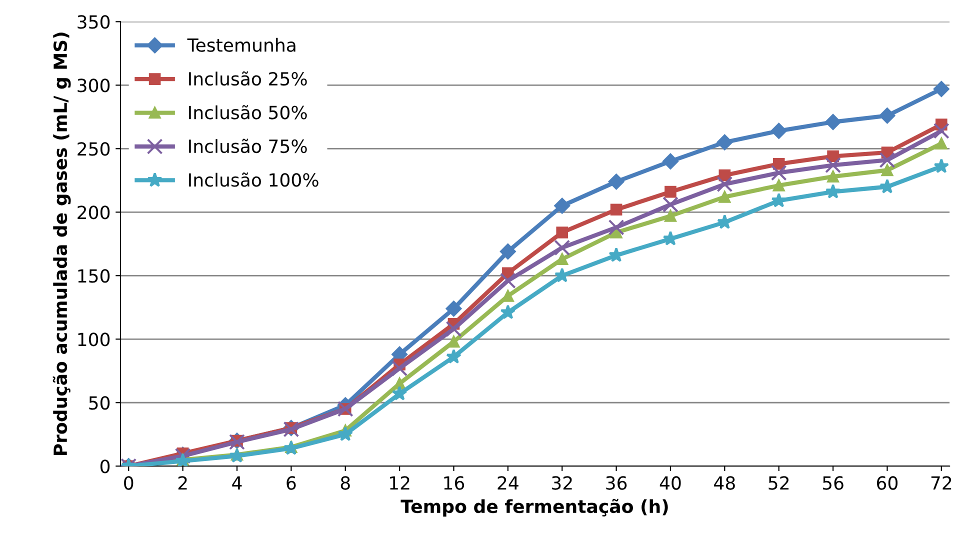 This screenshot has height=542, width=964. Describe the element at coordinates (94, 213) in the screenshot. I see `y-tick-label: 200` at that location.